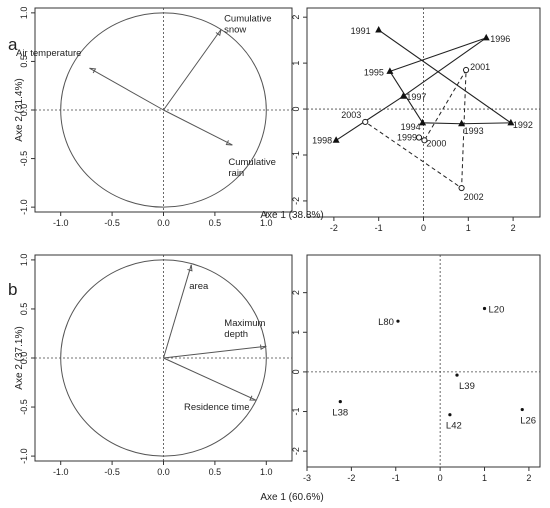 The height and width of the screenshot is (508, 550). Describe the element at coordinates (467, 386) in the screenshot. I see `lake-label: L39` at that location.